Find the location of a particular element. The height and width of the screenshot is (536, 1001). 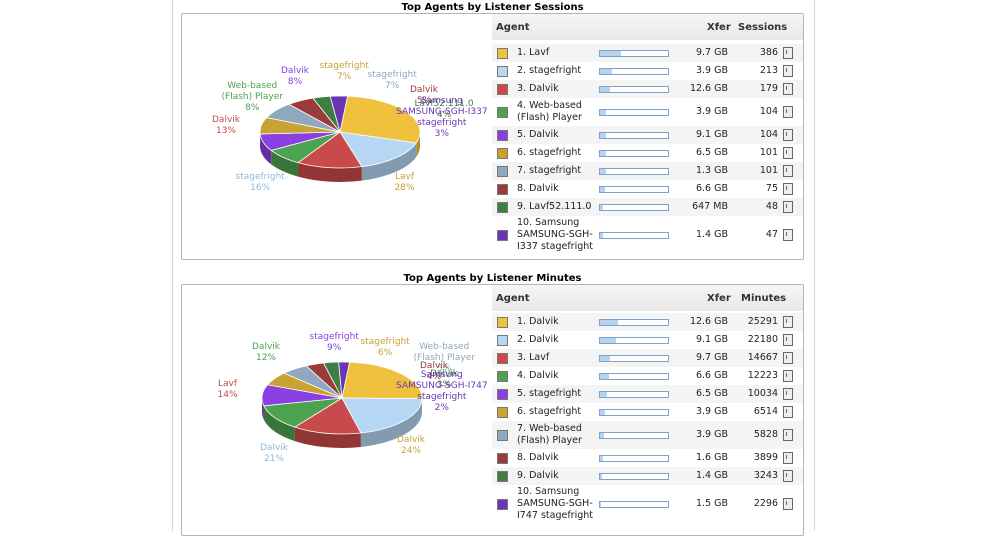

pie-pct: 14% is located at coordinates (228, 395).